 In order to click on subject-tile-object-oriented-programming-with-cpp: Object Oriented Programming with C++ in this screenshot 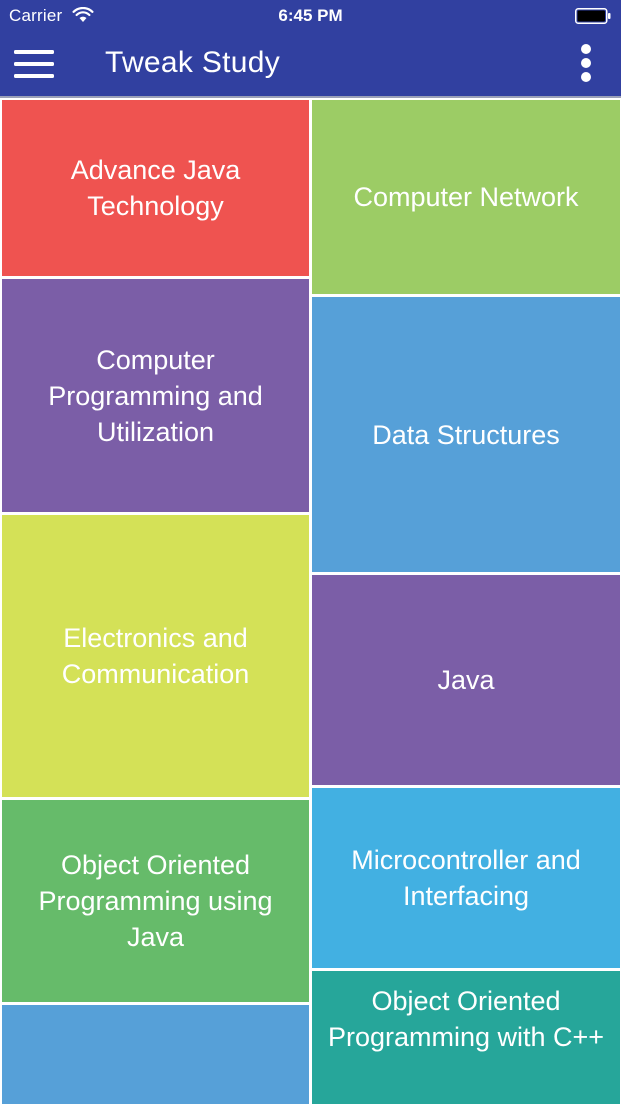, I will do `click(466, 1037)`.